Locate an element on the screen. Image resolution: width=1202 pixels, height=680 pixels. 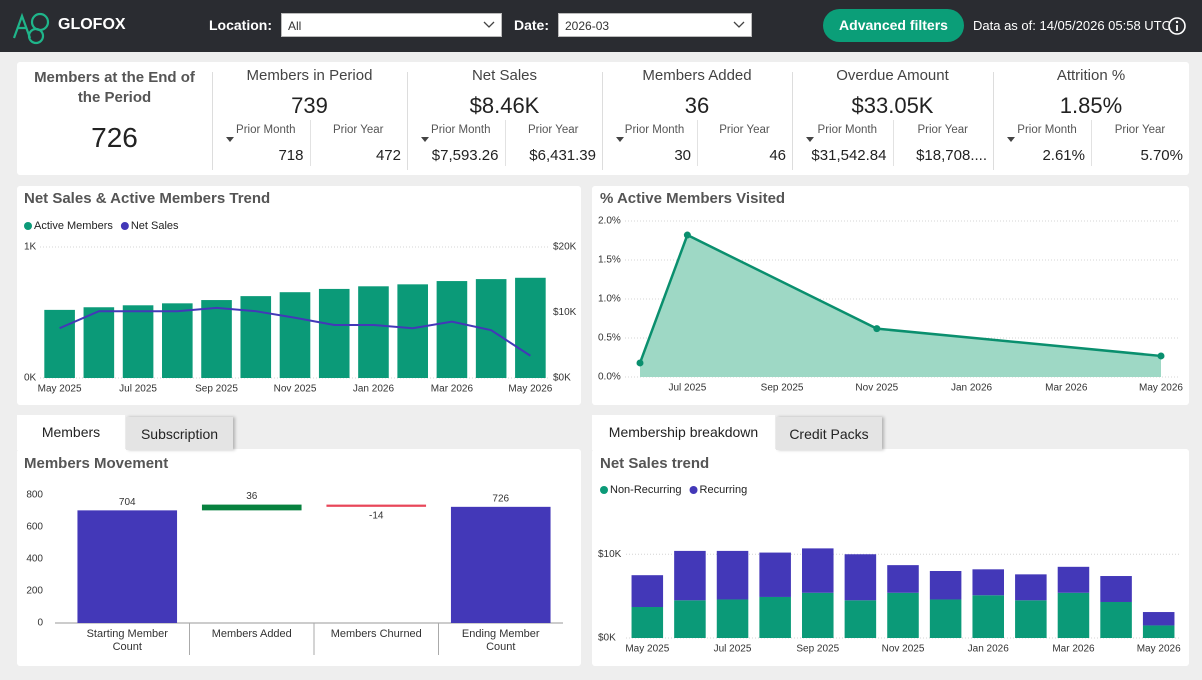
kpi-title: Overdue Amount is located at coordinates (892, 75).